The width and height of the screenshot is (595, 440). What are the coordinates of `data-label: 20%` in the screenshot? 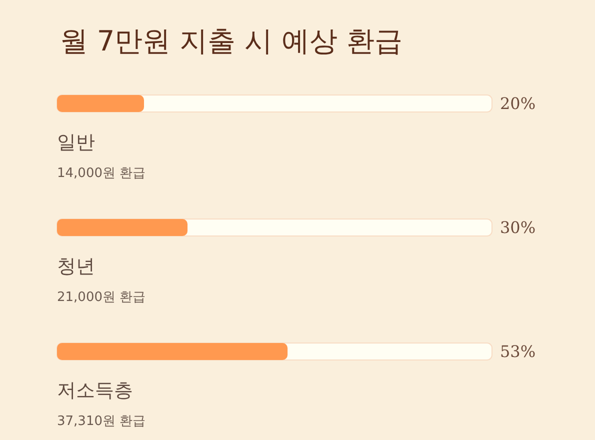 It's located at (518, 103).